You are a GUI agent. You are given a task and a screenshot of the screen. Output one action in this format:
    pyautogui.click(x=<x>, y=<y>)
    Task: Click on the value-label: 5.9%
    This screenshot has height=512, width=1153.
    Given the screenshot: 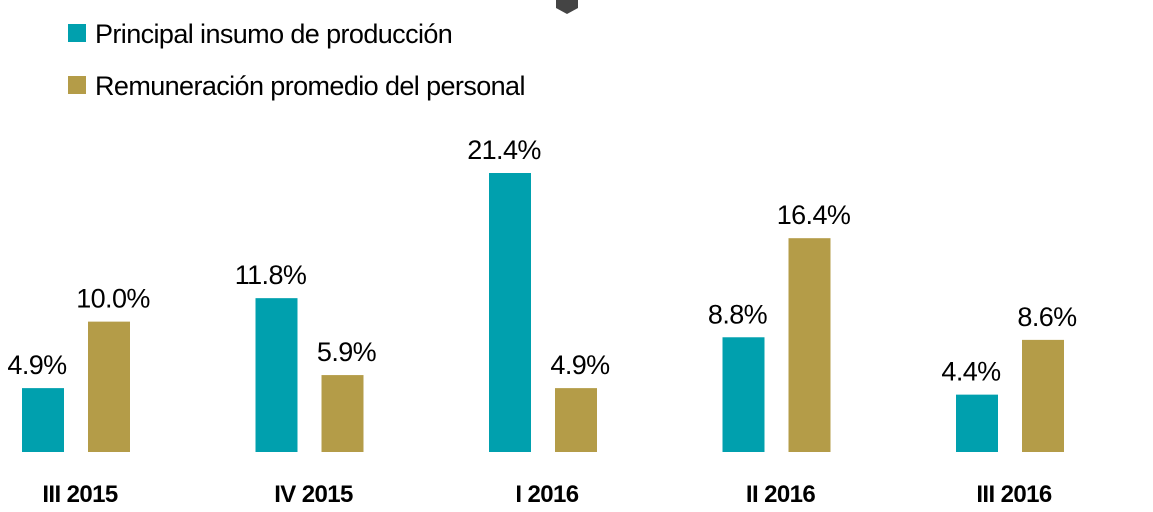 What is the action you would take?
    pyautogui.click(x=347, y=352)
    